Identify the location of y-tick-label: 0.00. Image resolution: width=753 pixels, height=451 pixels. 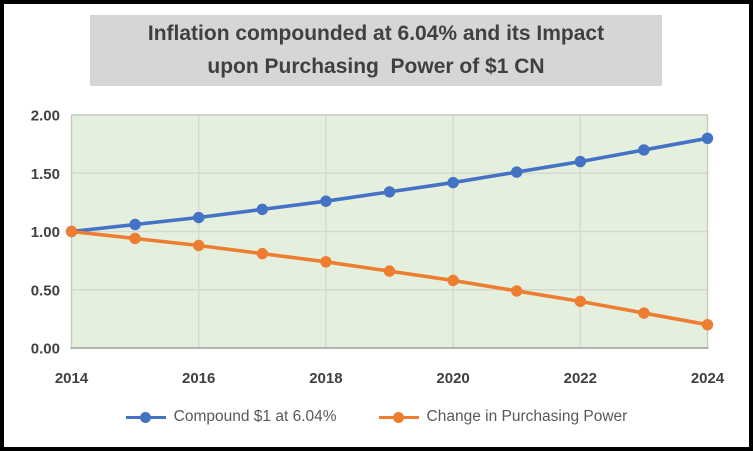
(45, 349).